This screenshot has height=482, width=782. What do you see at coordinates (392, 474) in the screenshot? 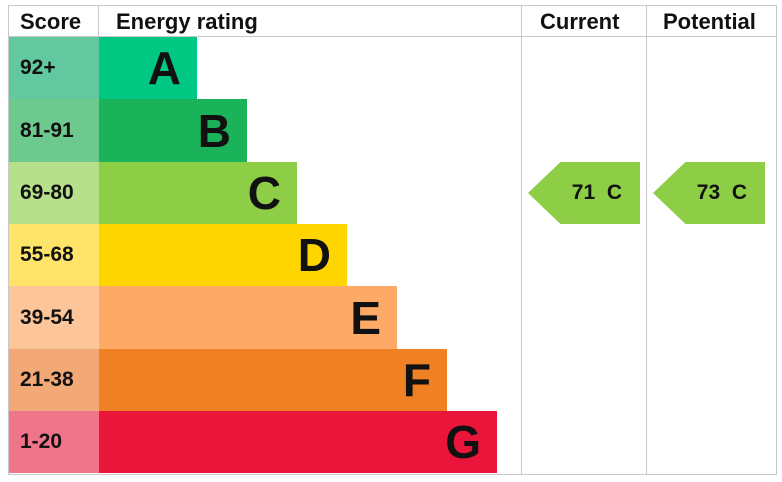
I see `border-bottom` at bounding box center [392, 474].